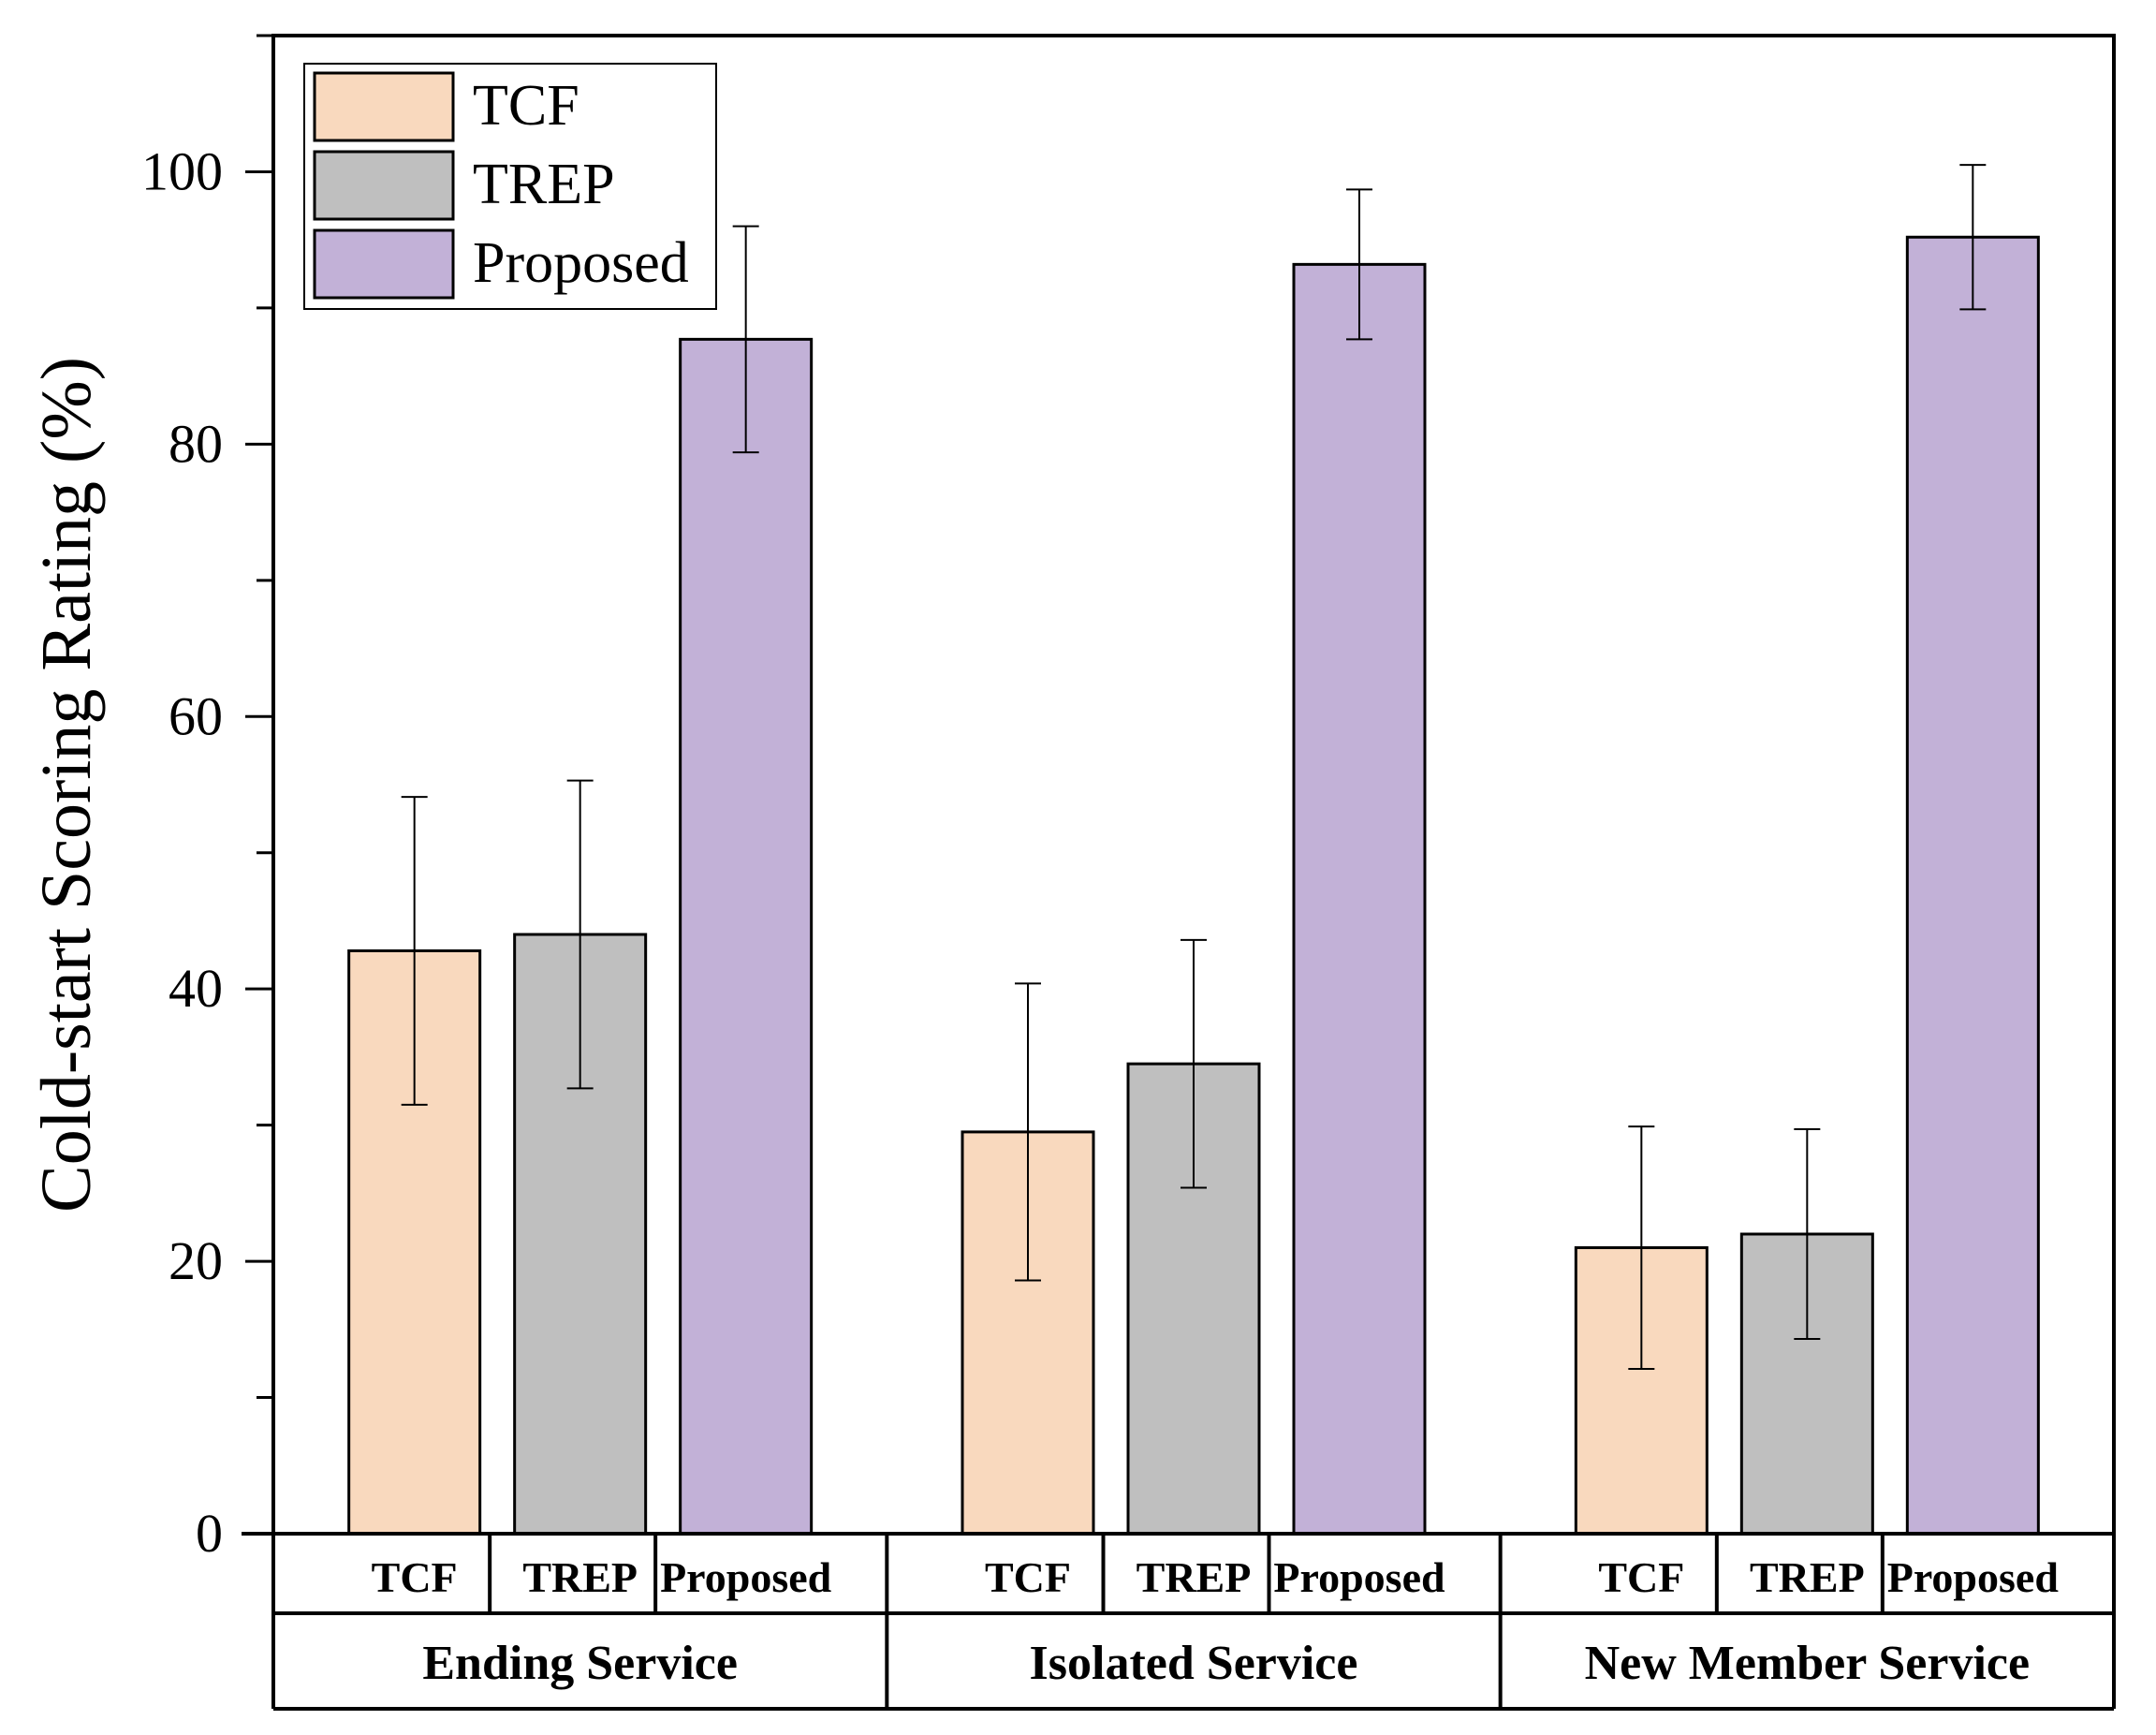 Image resolution: width=2156 pixels, height=1735 pixels. What do you see at coordinates (1808, 1664) in the screenshot?
I see `group-label: New Member Service` at bounding box center [1808, 1664].